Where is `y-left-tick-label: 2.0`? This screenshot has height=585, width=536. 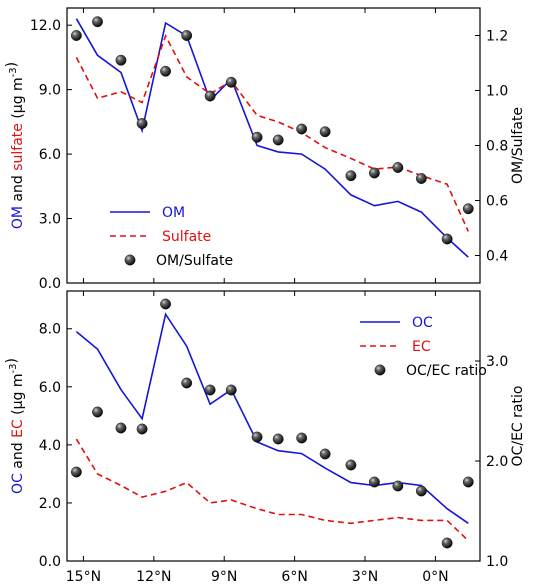 y-left-tick-label: 2.0 is located at coordinates (50, 504).